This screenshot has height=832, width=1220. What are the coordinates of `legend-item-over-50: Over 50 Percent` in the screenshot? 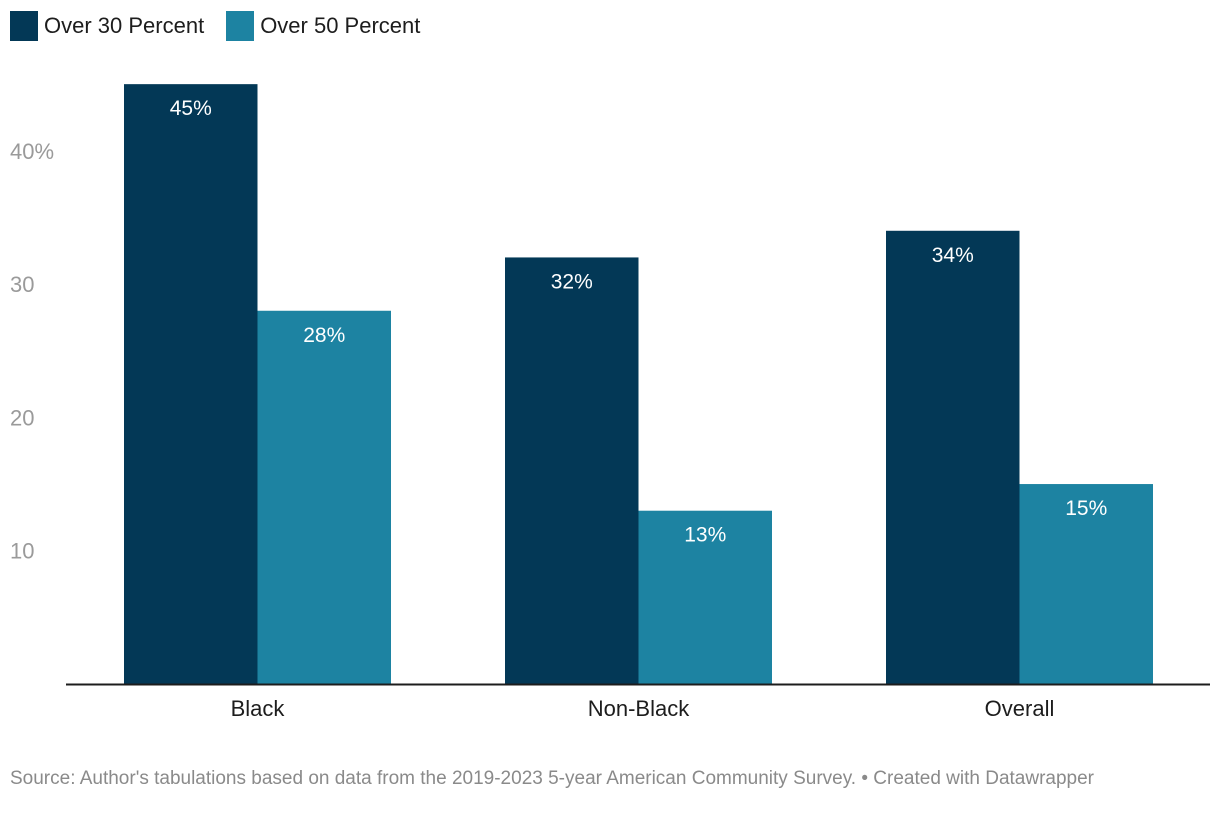 It's located at (323, 26).